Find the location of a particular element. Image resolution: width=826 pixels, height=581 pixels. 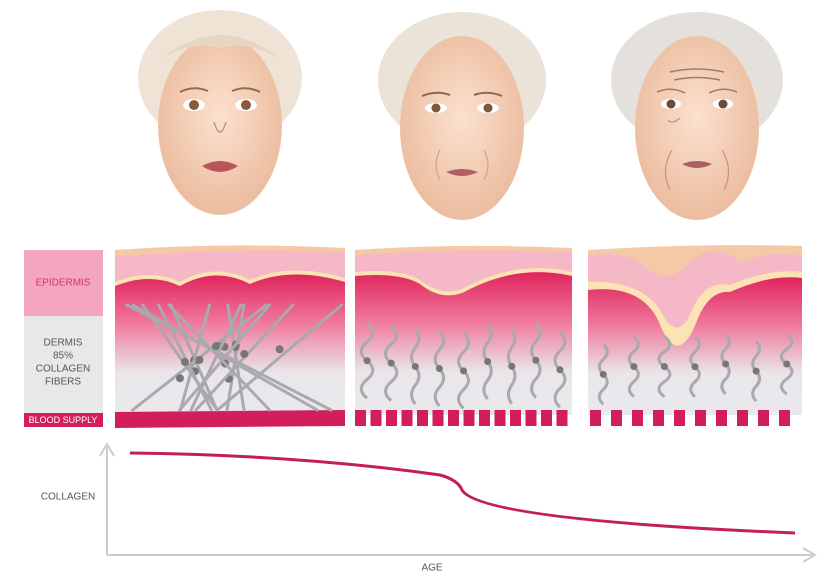

x-axis-arrow is located at coordinates (809, 555).